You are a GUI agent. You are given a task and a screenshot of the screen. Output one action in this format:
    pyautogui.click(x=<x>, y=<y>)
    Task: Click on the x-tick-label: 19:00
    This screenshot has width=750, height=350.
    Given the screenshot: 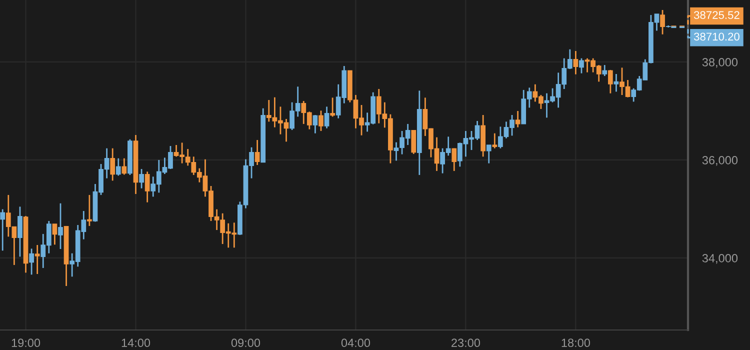 What is the action you would take?
    pyautogui.click(x=26, y=343)
    